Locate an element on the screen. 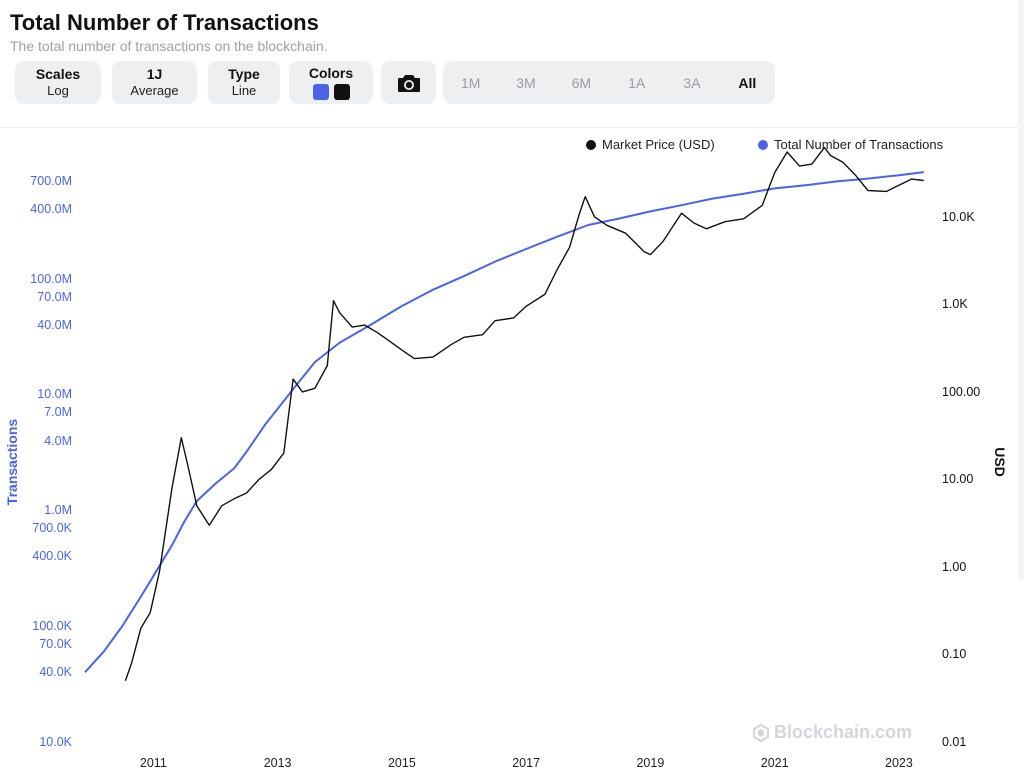 The image size is (1024, 778). watermark: Blockchain.com is located at coordinates (832, 732).